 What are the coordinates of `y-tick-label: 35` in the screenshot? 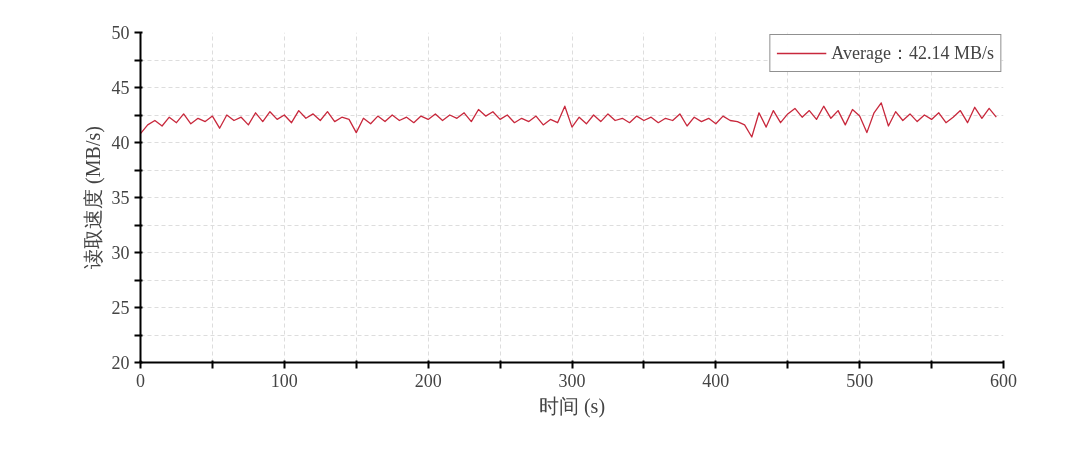 It's located at (120, 198).